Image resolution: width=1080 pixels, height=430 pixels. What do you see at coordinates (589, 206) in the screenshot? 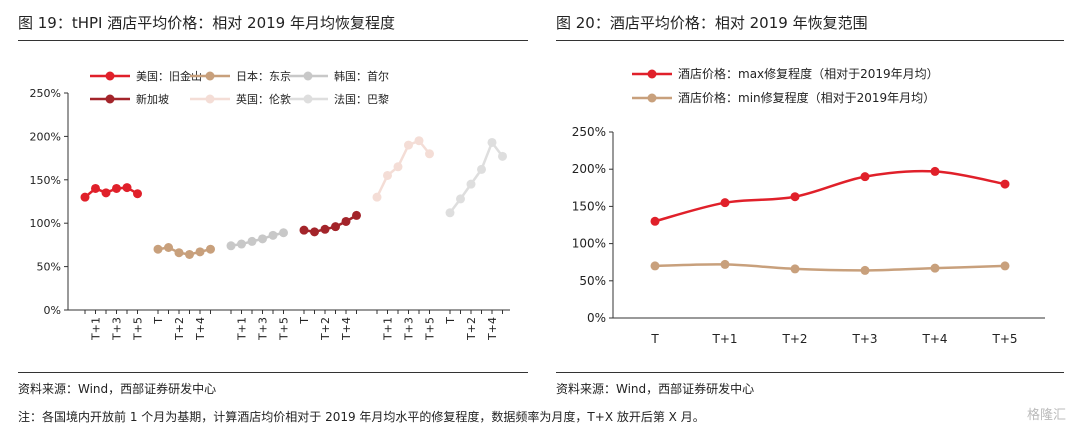
I see `right-y-tick-label: 150%` at bounding box center [589, 206].